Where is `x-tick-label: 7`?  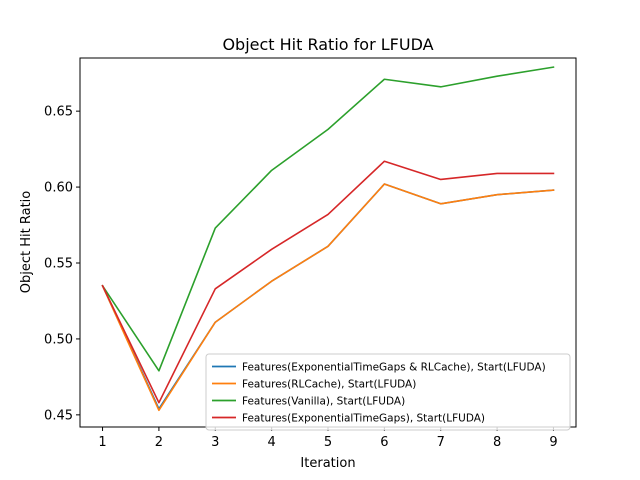 x-tick-label: 7 is located at coordinates (441, 442).